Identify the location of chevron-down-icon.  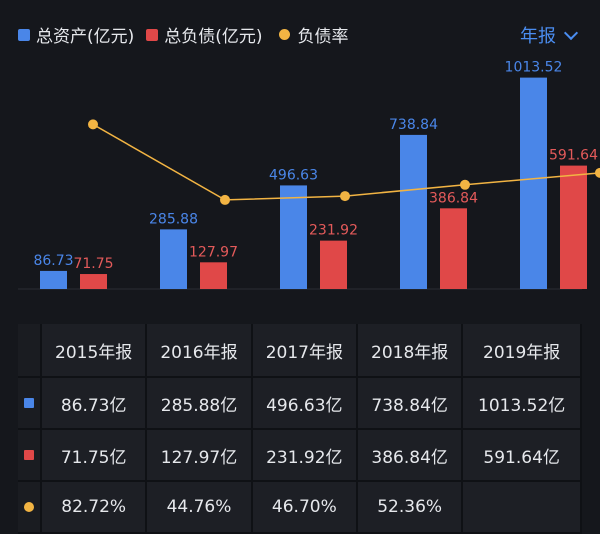
(571, 32).